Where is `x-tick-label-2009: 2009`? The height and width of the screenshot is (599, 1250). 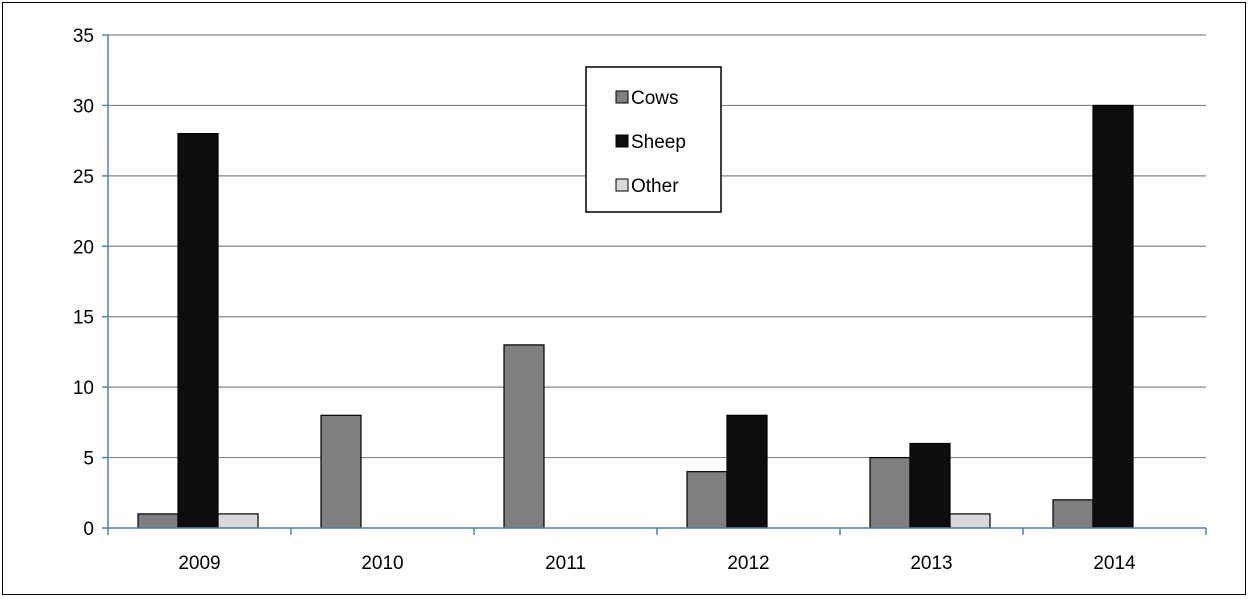
x-tick-label-2009: 2009 is located at coordinates (199, 563).